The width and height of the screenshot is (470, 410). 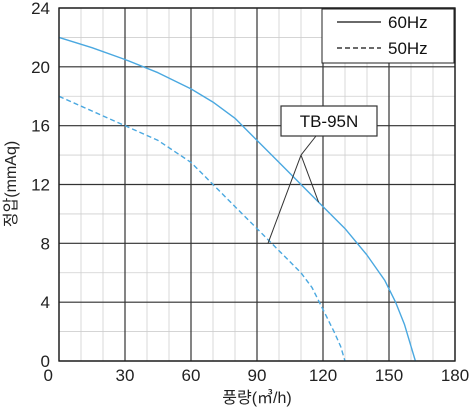 I want to click on callout-leader, so click(x=308, y=145).